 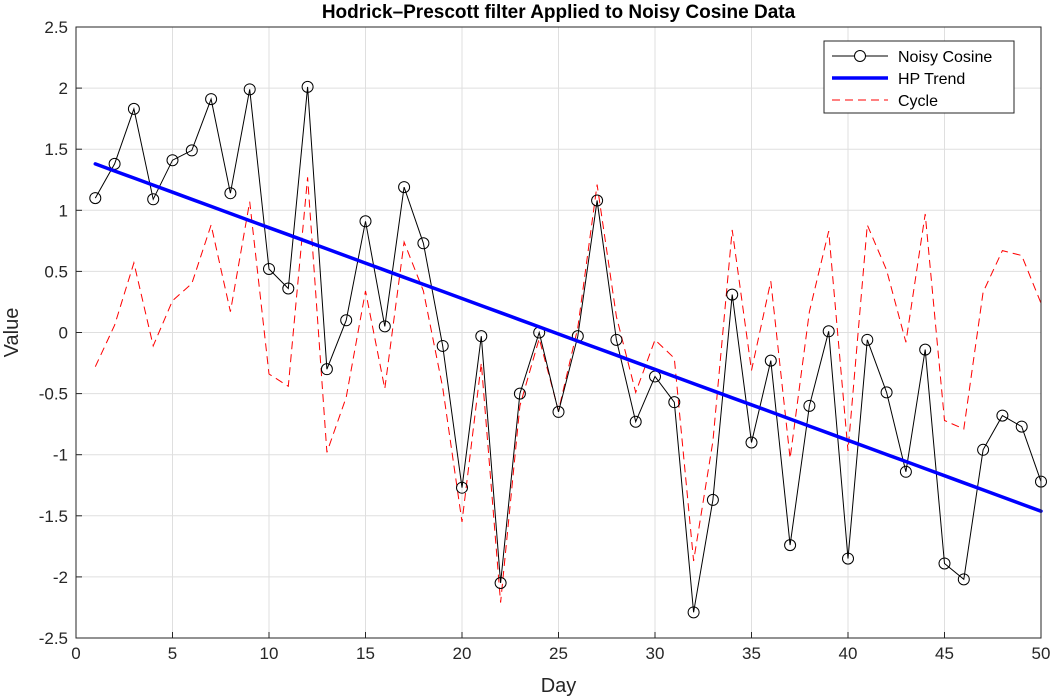 What do you see at coordinates (558, 653) in the screenshot?
I see `x-tick-label: 25` at bounding box center [558, 653].